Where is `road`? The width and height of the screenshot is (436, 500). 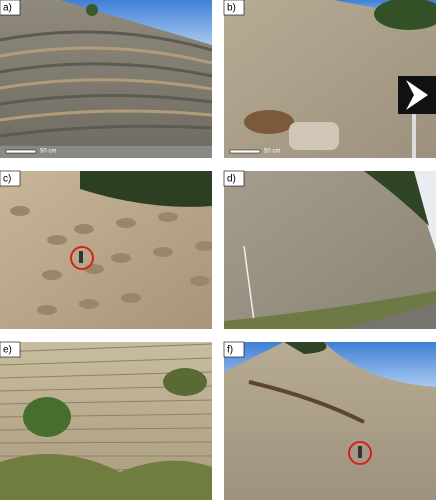
road is located at coordinates (106, 152).